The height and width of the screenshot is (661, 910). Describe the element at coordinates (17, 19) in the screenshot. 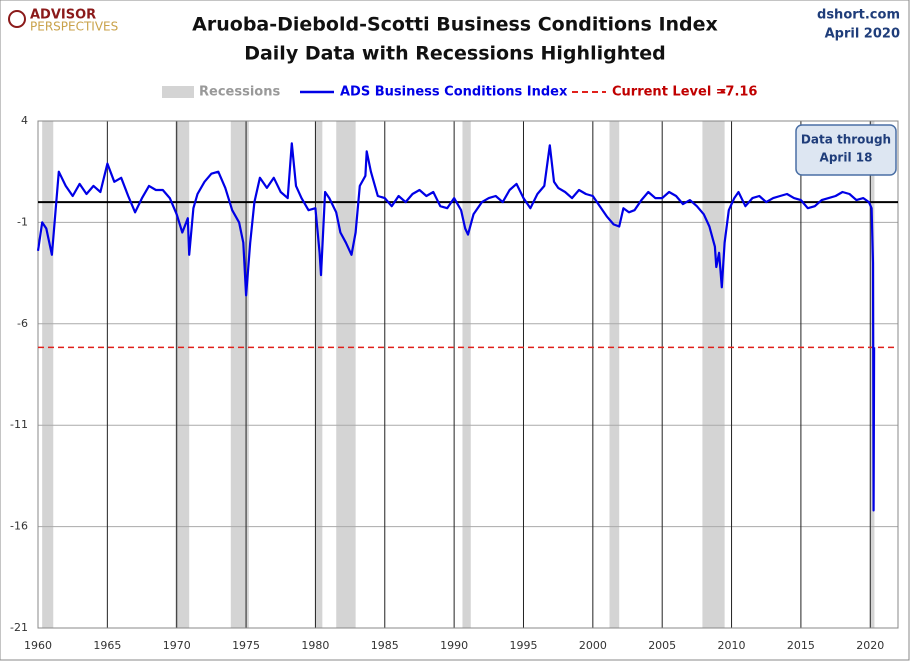

I see `logo-icon` at that location.